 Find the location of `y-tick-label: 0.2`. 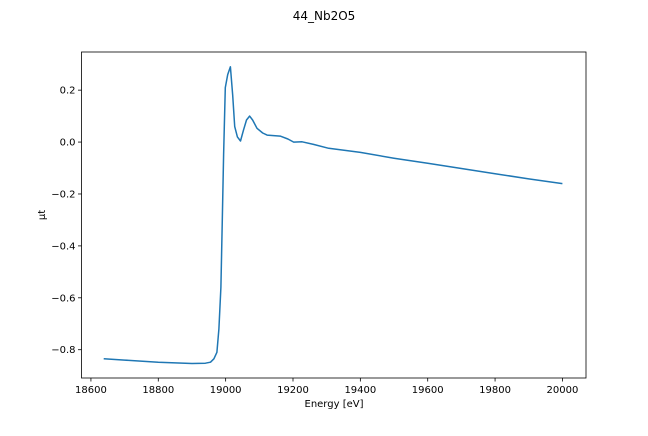

y-tick-label: 0.2 is located at coordinates (68, 91).